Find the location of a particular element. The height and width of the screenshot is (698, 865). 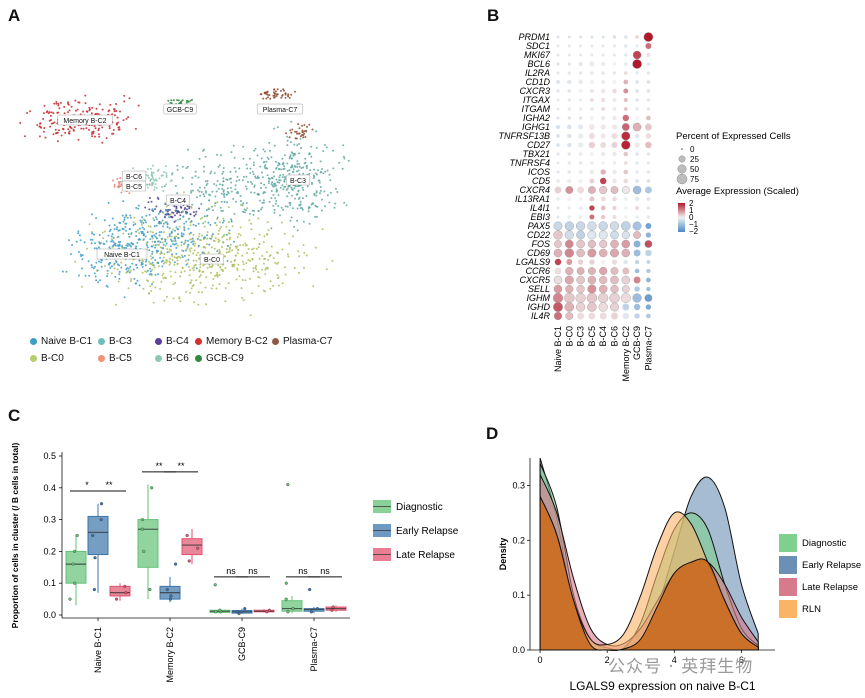

boxplot-boxes is located at coordinates (206, 549).